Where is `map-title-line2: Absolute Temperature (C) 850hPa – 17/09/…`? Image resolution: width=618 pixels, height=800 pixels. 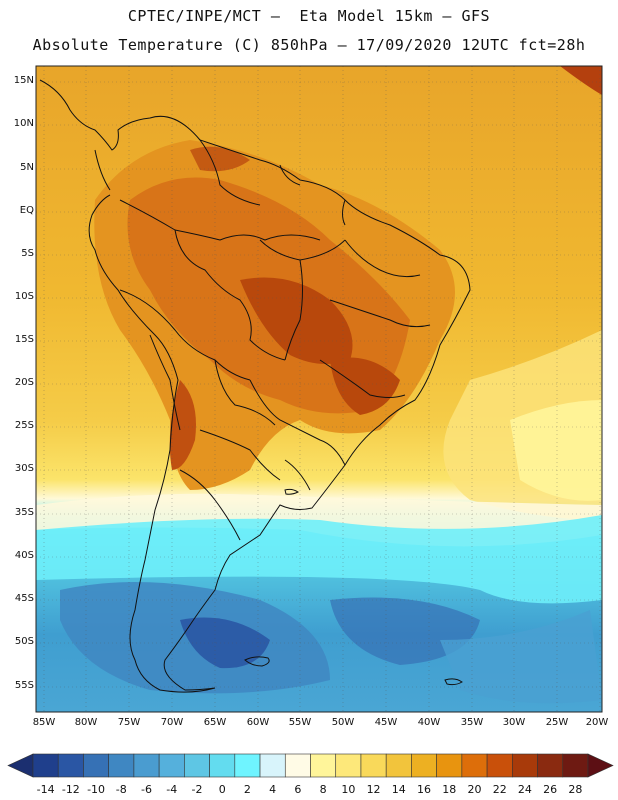
map-title-line2: Absolute Temperature (C) 850hPa – 17/09/… is located at coordinates (309, 45).